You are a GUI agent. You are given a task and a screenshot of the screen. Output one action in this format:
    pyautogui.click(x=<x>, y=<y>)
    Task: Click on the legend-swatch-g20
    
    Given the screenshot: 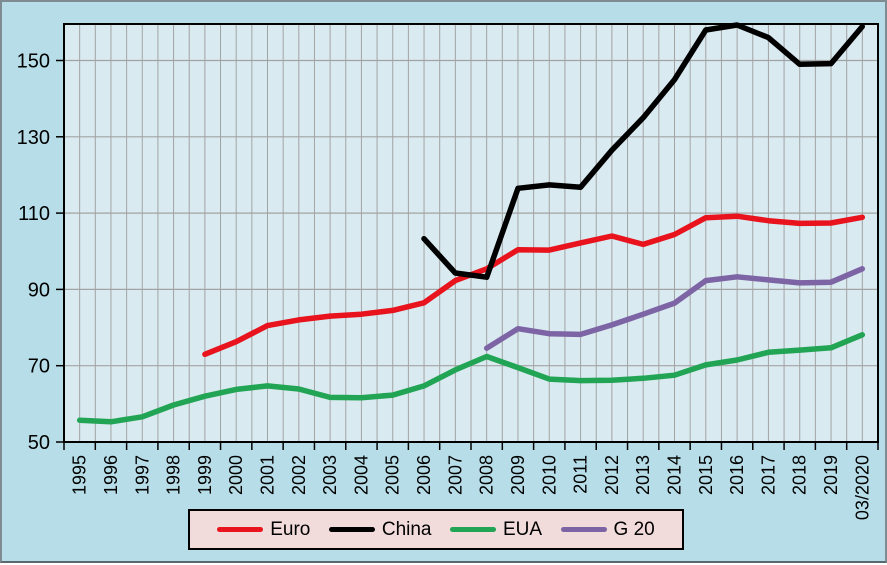 What is the action you would take?
    pyautogui.click(x=583, y=529)
    